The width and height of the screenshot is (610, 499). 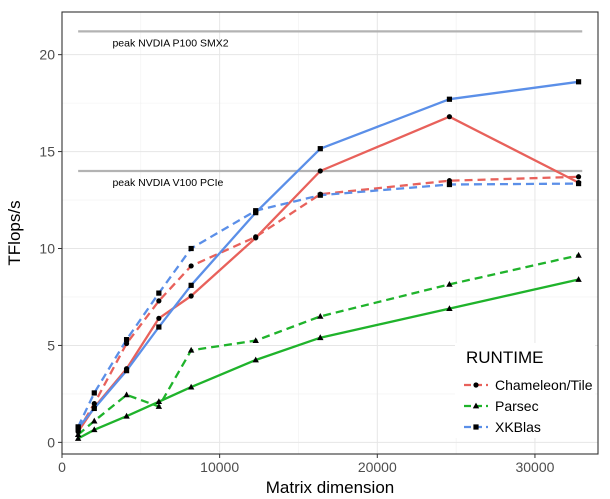 What do you see at coordinates (47, 55) in the screenshot?
I see `y-tick-label: 20` at bounding box center [47, 55].